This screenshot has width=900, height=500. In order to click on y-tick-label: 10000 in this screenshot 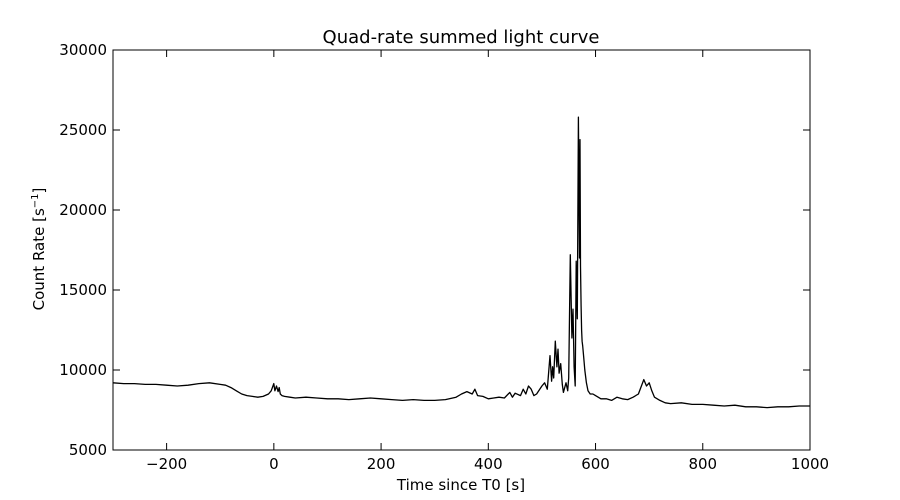, I will do `click(83, 370)`.